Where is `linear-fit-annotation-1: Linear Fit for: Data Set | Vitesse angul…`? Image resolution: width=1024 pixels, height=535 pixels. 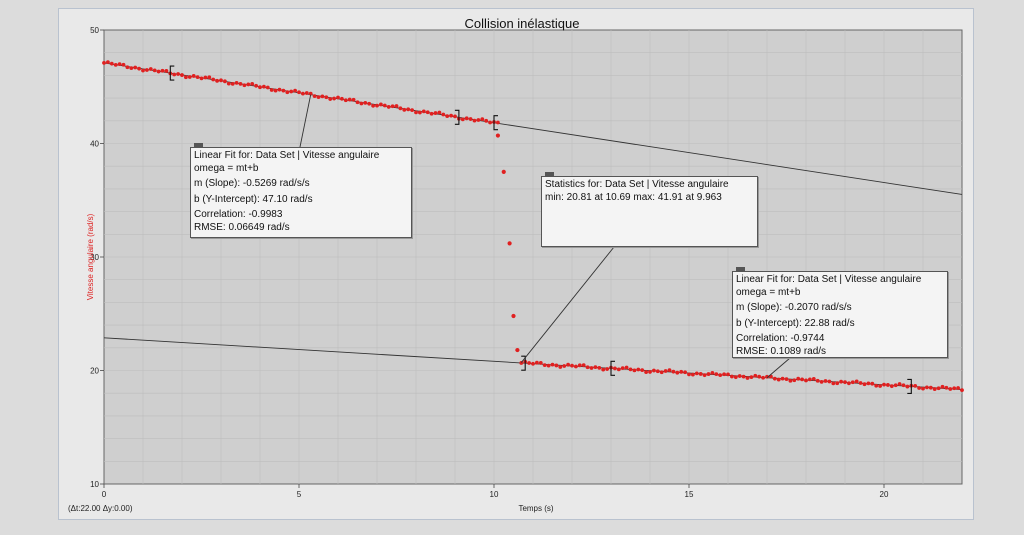 linear-fit-annotation-1: Linear Fit for: Data Set | Vitesse angul… is located at coordinates (301, 190).